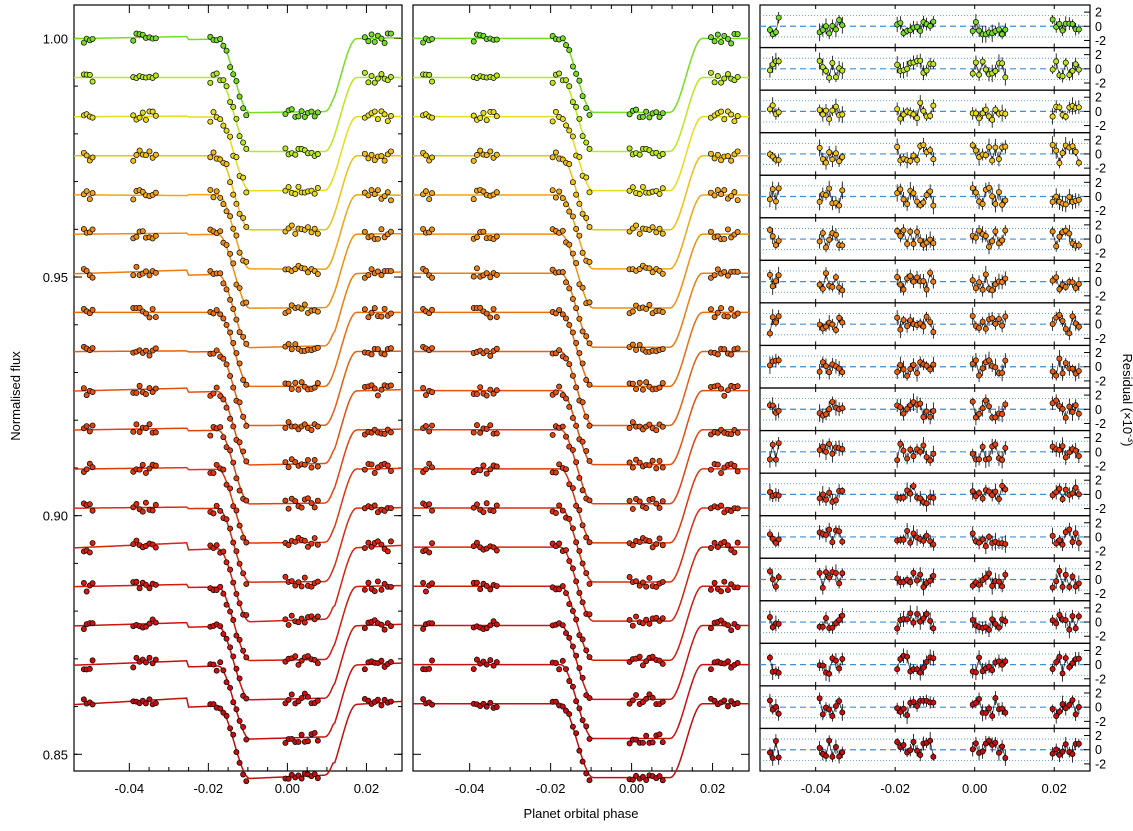 The height and width of the screenshot is (831, 1133). I want to click on raw-panel-xtick-label: 0.02, so click(366, 788).